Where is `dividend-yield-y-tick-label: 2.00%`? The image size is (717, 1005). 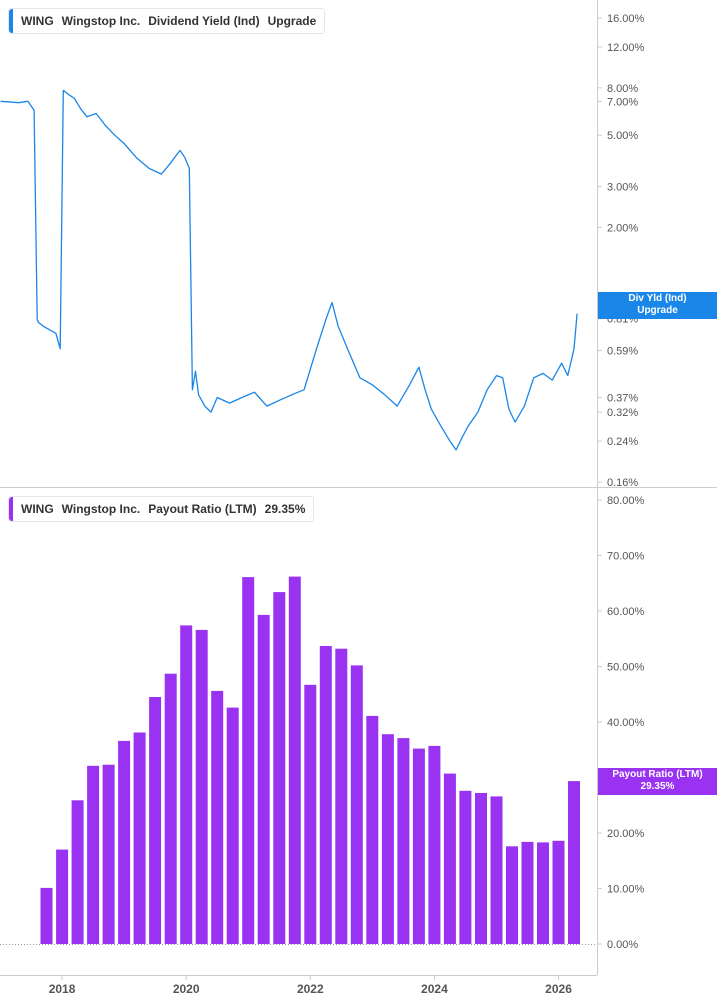
dividend-yield-y-tick-label: 2.00% is located at coordinates (622, 229).